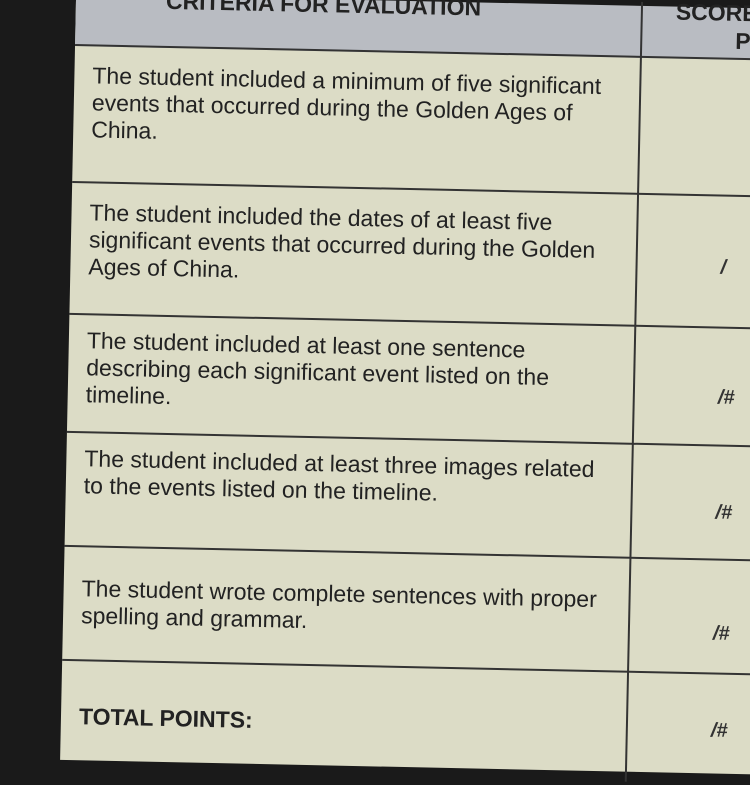  What do you see at coordinates (323, 10) in the screenshot?
I see `criteria-header: CRITERIA FOR EVALUATION` at bounding box center [323, 10].